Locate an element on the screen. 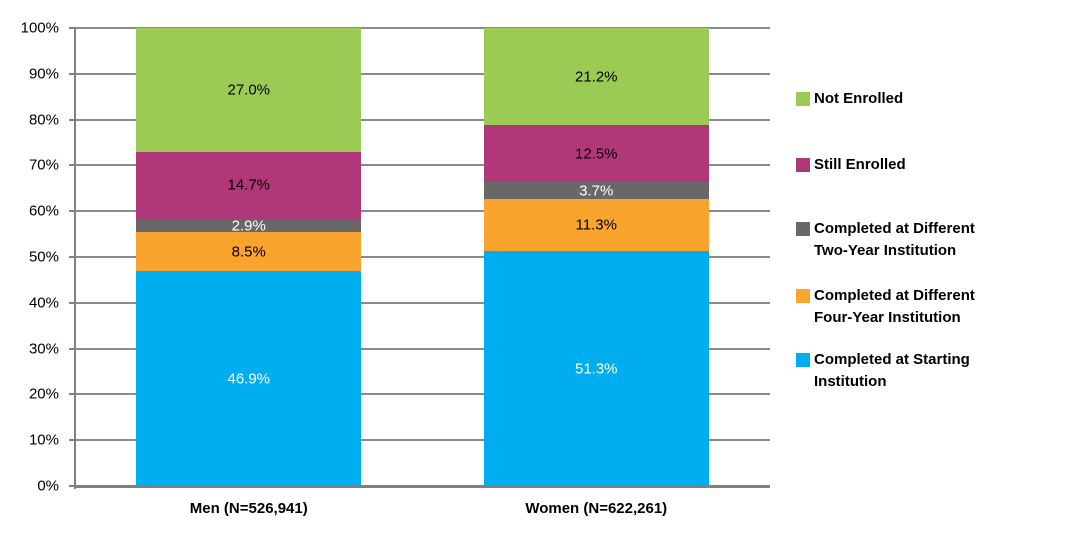 The image size is (1066, 535). y-axis-tick-label: 40% is located at coordinates (43, 303).